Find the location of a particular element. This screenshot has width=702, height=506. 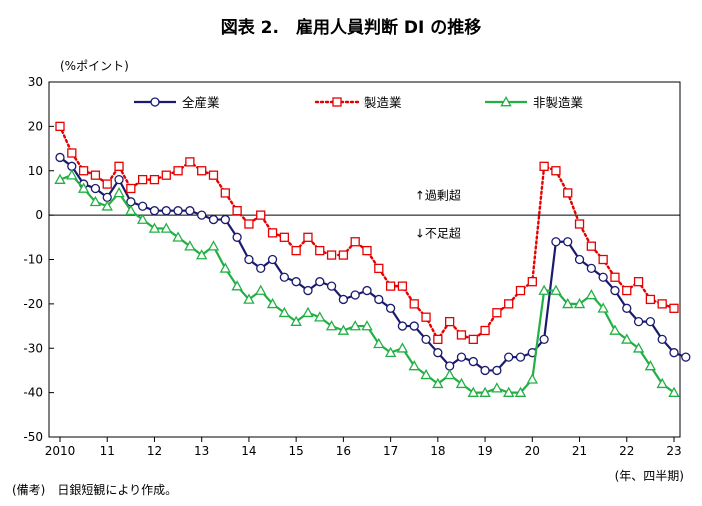

x-tick-label: 23 is located at coordinates (673, 451).